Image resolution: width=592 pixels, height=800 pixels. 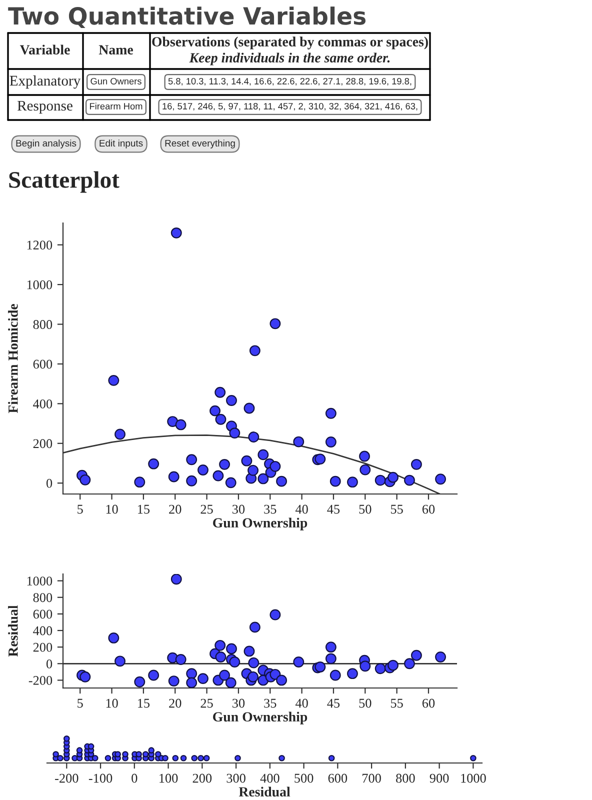 What do you see at coordinates (290, 43) in the screenshot?
I see `text: Observations (separated by commas or spaces)` at bounding box center [290, 43].